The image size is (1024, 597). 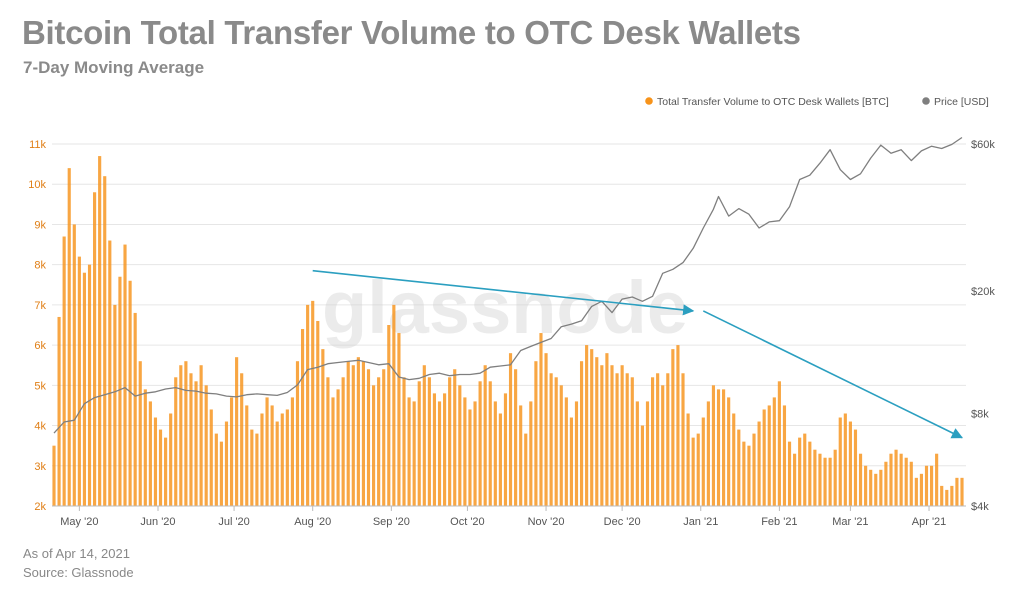 What do you see at coordinates (37, 185) in the screenshot?
I see `y-left-tick-label: 10k` at bounding box center [37, 185].